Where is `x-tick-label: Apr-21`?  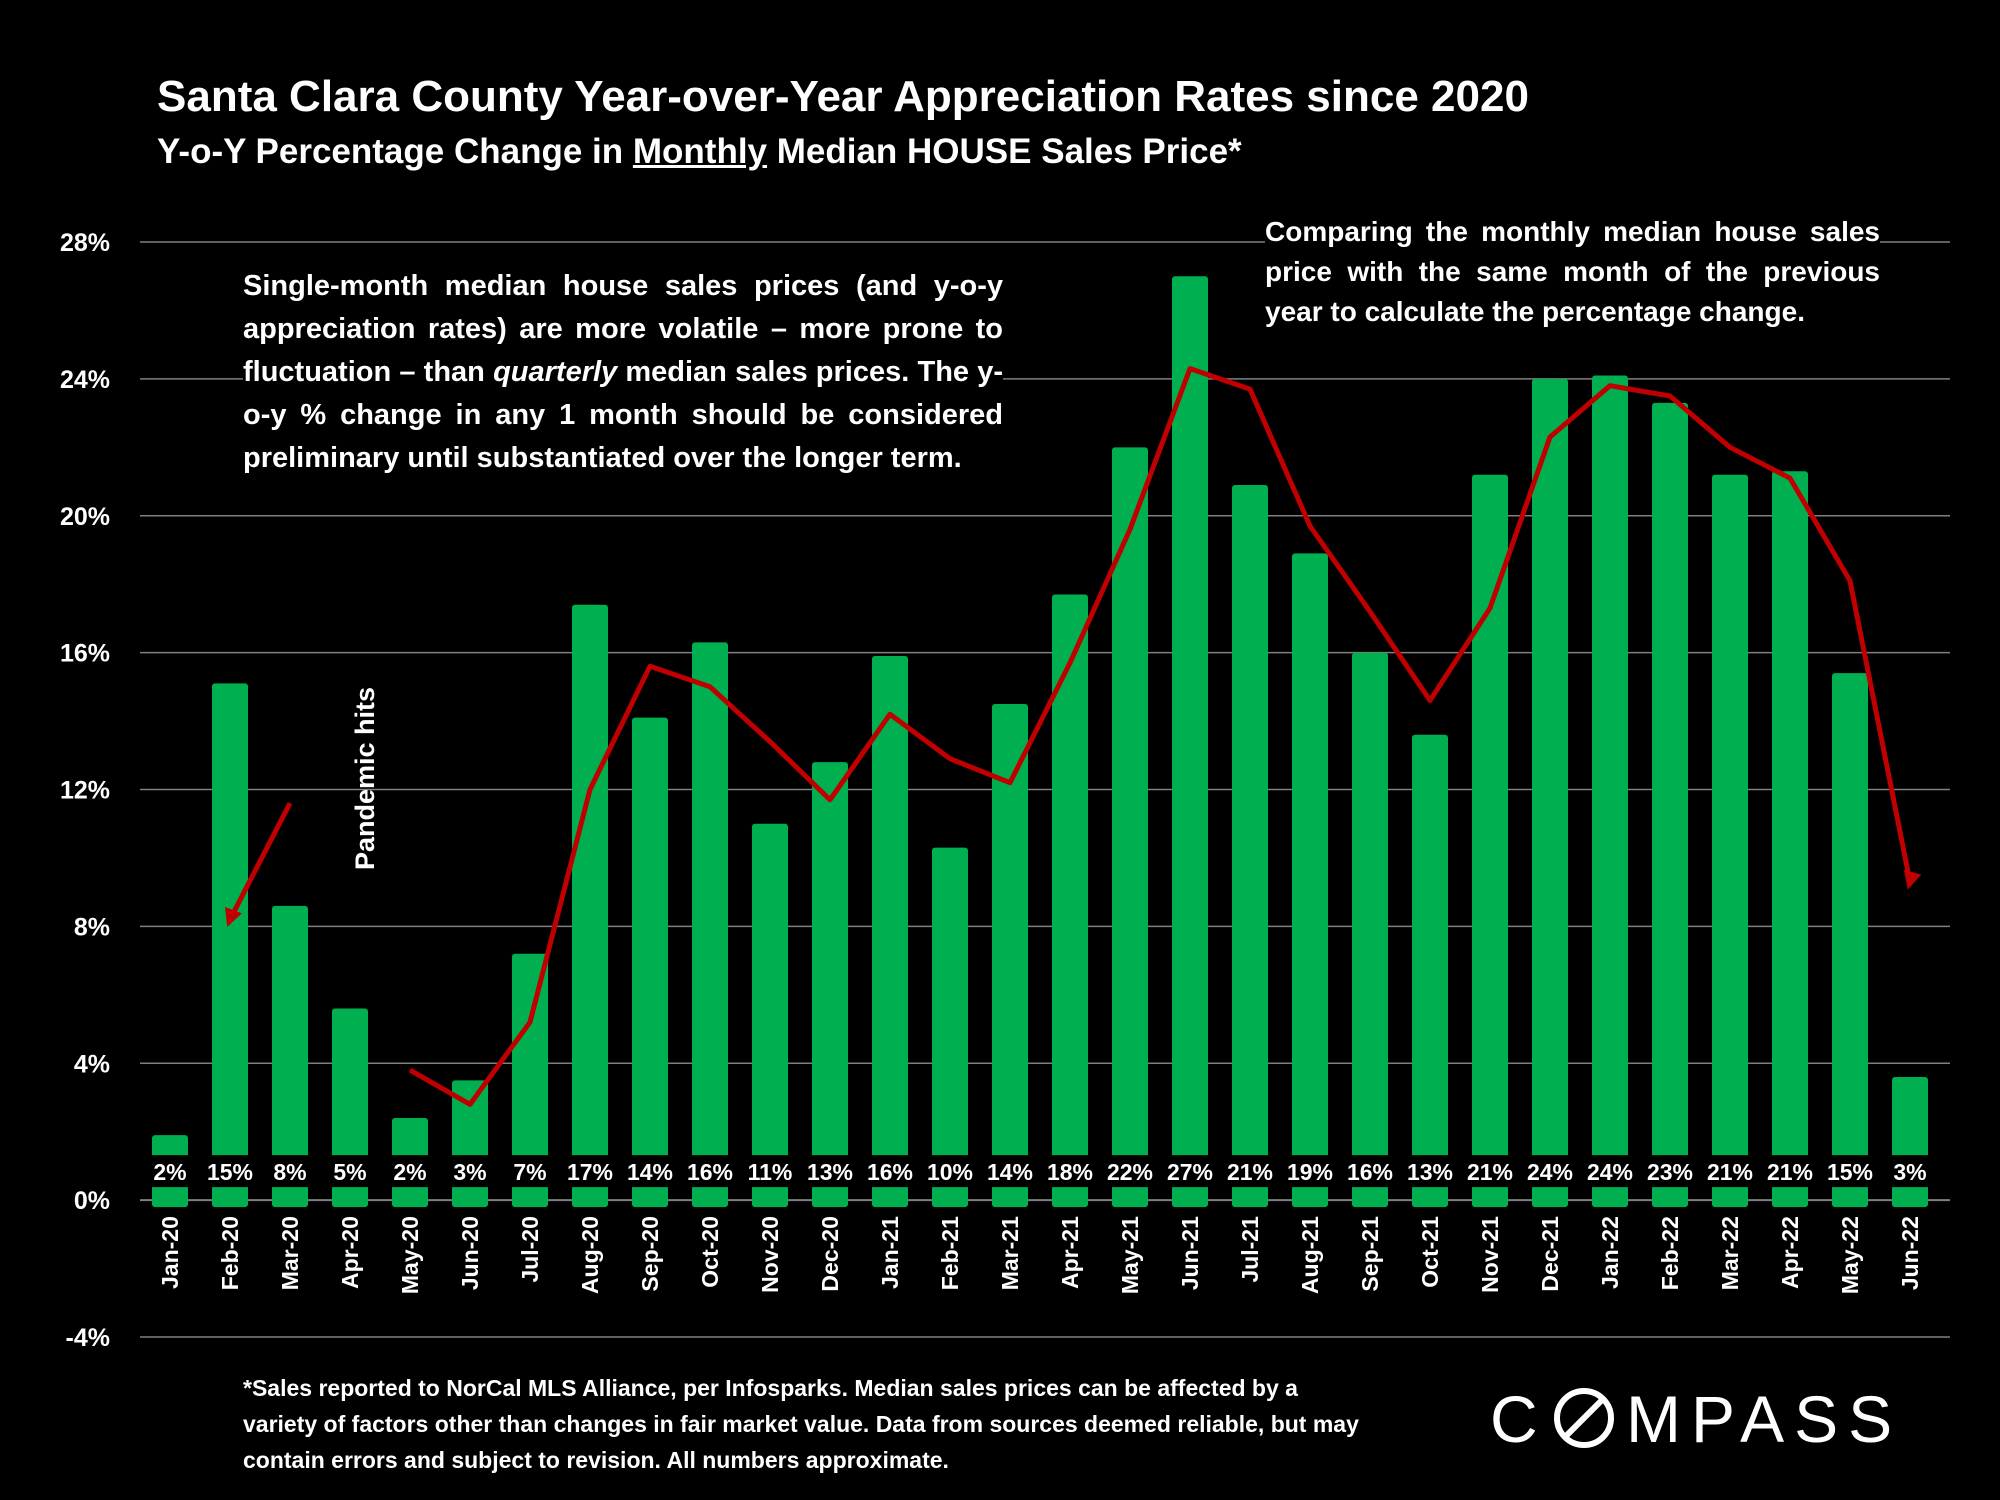
x-tick-label: Apr-21 is located at coordinates (1070, 1252).